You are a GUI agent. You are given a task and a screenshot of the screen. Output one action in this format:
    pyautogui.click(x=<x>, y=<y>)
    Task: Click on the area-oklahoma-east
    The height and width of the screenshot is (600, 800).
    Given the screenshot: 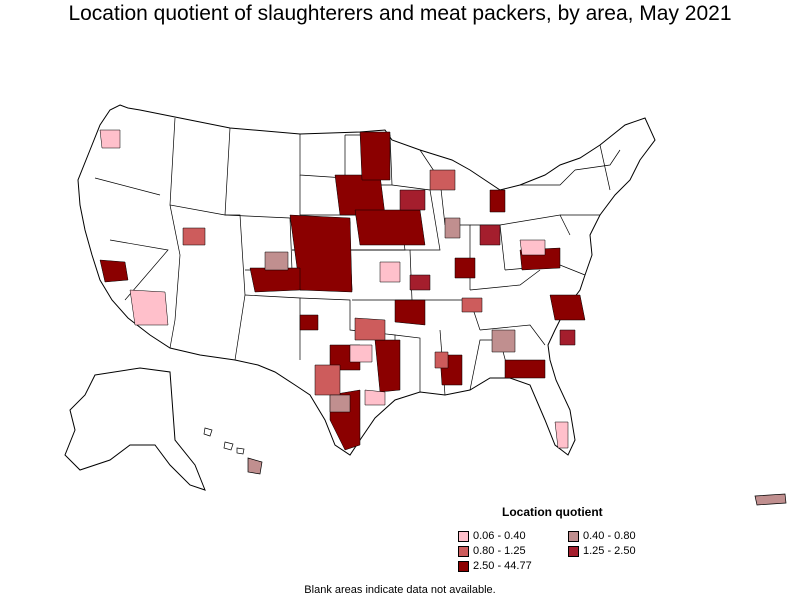 What is the action you would take?
    pyautogui.click(x=370, y=329)
    